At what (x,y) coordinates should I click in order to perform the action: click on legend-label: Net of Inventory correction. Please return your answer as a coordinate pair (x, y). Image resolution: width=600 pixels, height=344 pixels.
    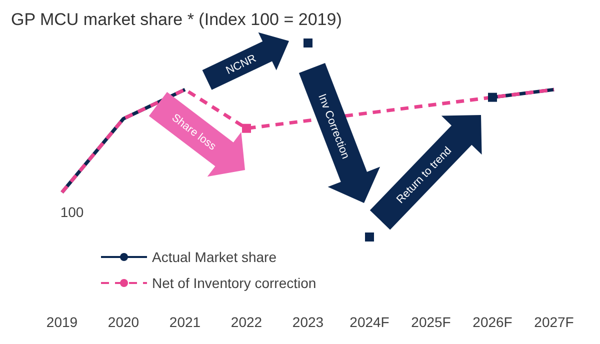
    Looking at the image, I should click on (234, 283).